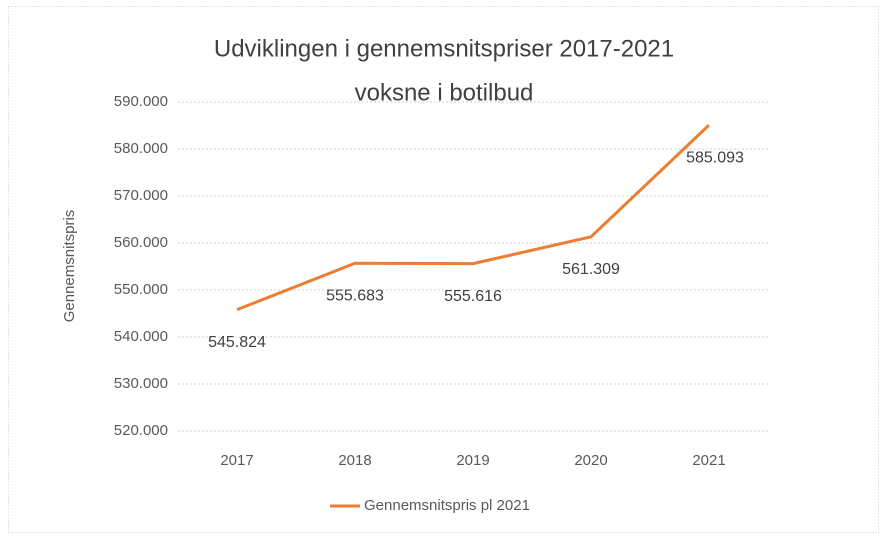  Describe the element at coordinates (355, 296) in the screenshot. I see `data-label: 555.683` at that location.